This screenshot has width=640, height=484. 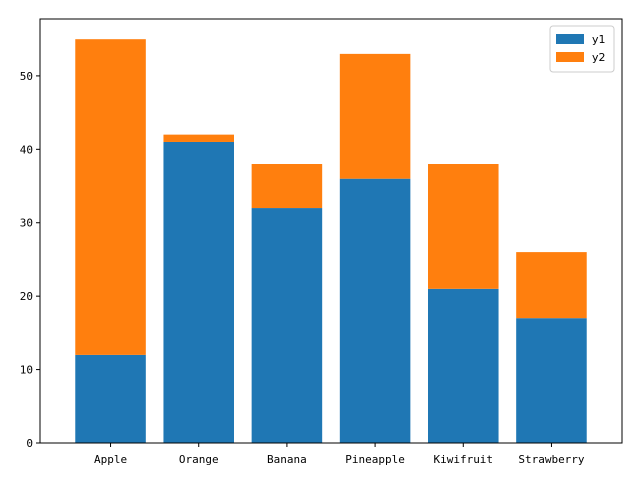 What do you see at coordinates (287, 325) in the screenshot?
I see `bar-y1-banana` at bounding box center [287, 325].